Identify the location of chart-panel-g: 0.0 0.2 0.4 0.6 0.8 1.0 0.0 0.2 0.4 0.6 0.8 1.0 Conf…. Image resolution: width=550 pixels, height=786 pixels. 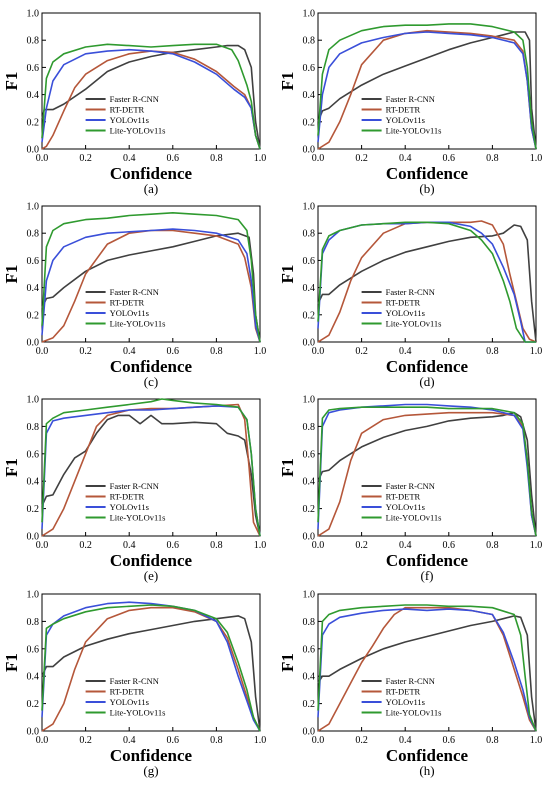
(134, 684).